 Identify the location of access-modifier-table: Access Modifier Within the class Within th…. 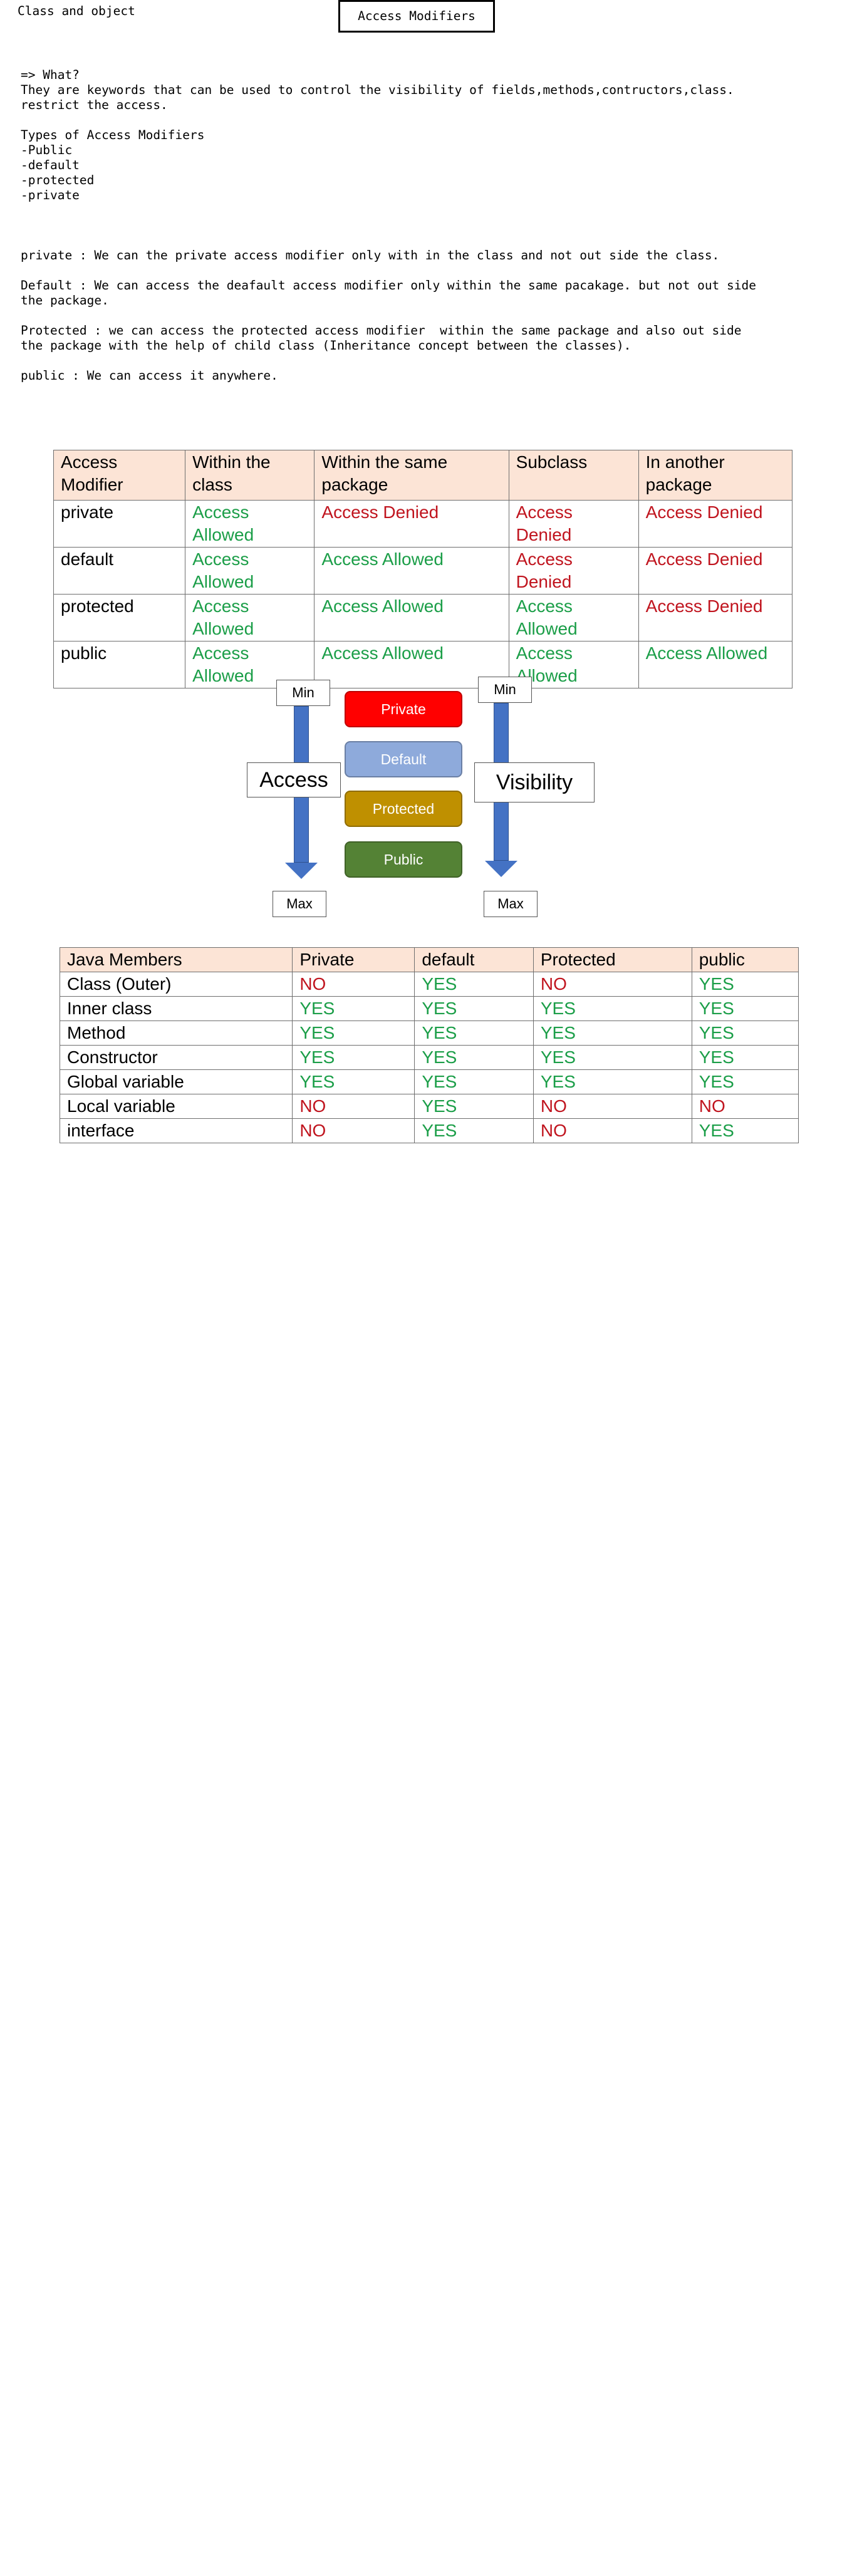
(423, 569).